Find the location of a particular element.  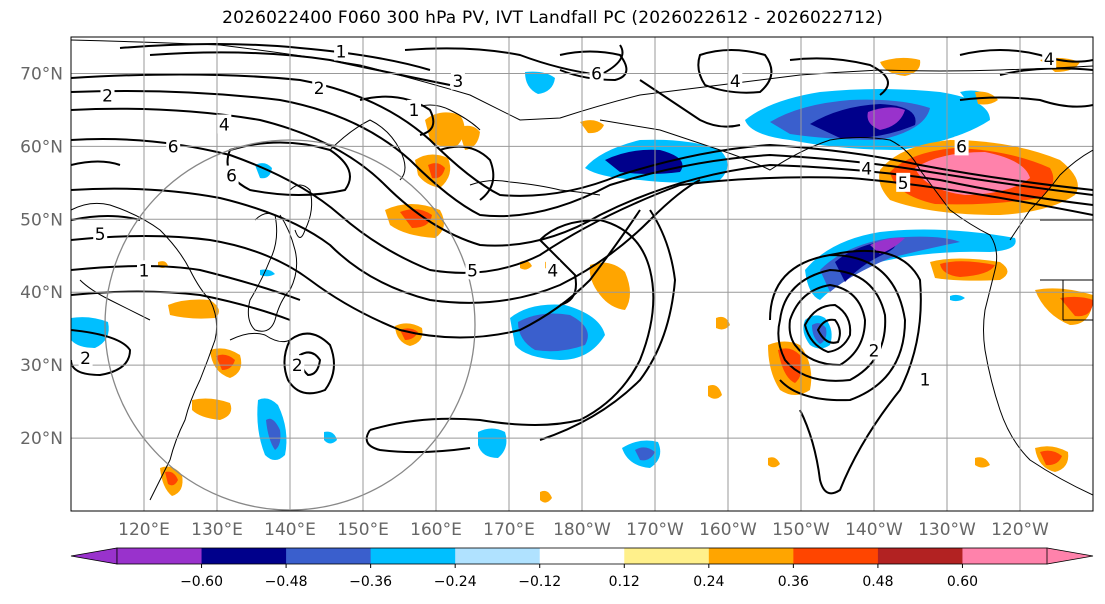

colorbar-tick-label: −0.24 is located at coordinates (455, 582).